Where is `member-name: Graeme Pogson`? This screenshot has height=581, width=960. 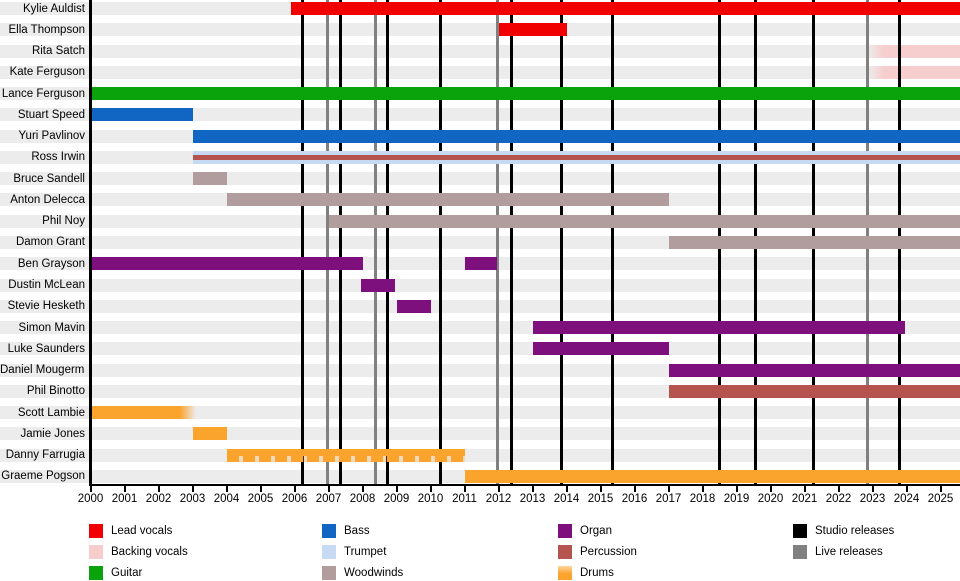
member-name: Graeme Pogson is located at coordinates (42, 476).